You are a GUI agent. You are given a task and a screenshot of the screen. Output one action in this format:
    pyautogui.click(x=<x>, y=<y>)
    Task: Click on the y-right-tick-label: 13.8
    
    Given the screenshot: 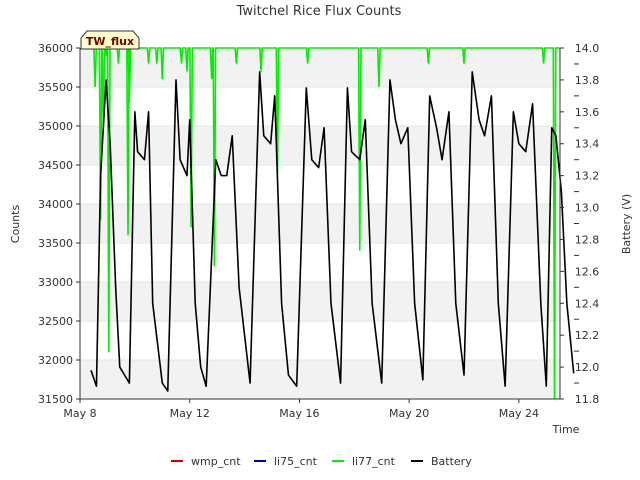 What is the action you would take?
    pyautogui.click(x=587, y=80)
    